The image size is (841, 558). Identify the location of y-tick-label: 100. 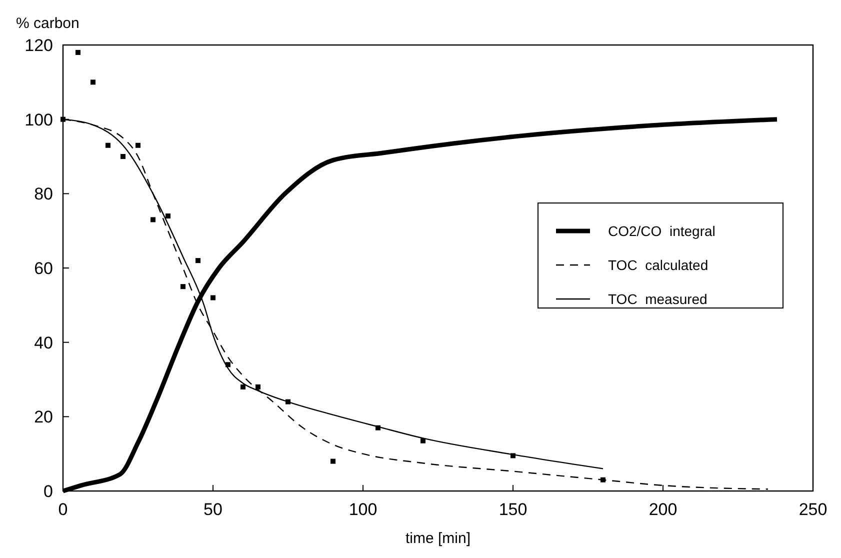
(38, 120).